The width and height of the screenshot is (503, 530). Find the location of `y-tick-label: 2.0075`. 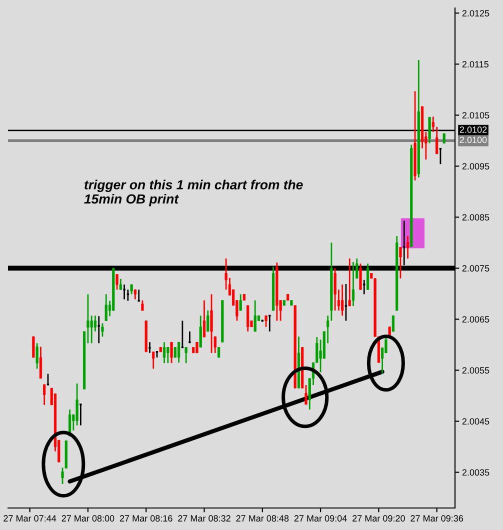

y-tick-label: 2.0075 is located at coordinates (476, 268).